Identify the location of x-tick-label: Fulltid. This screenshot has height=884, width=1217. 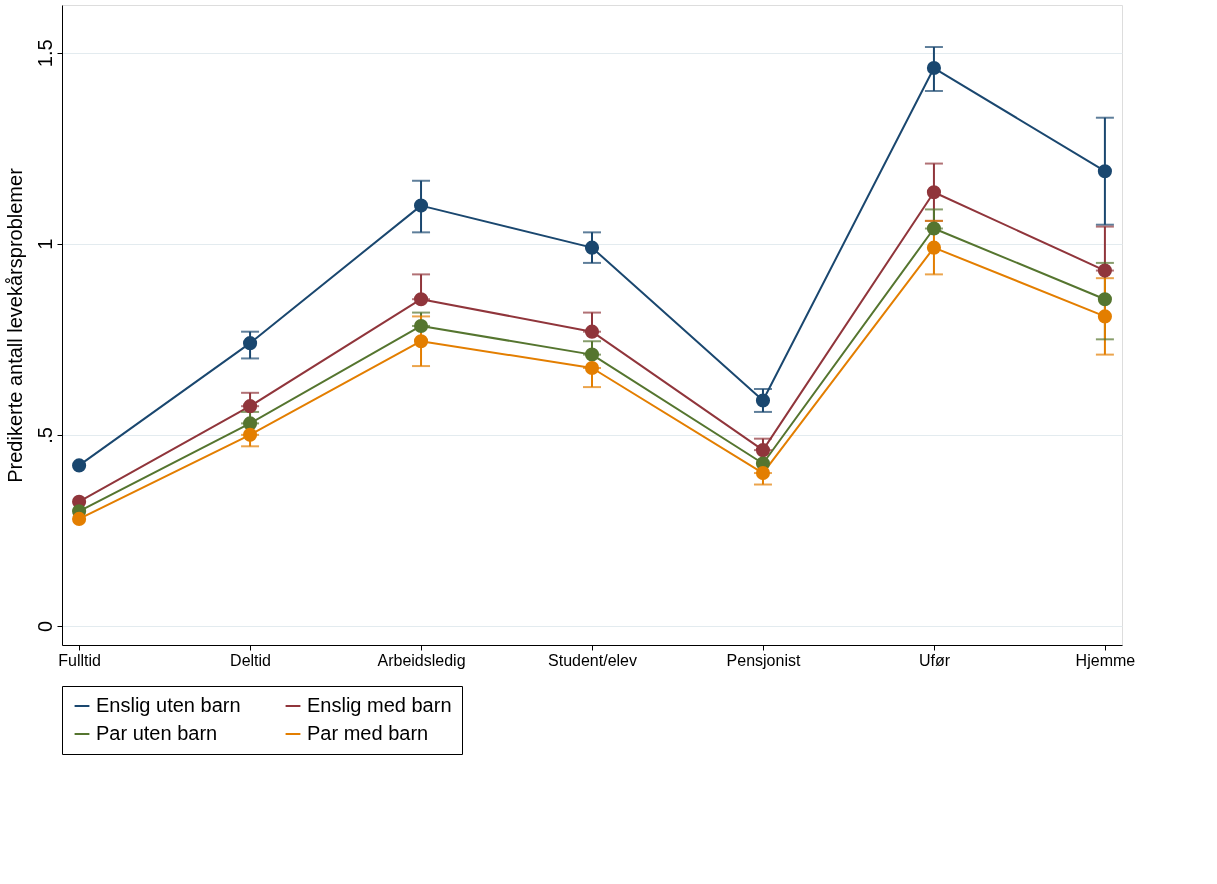
(79, 660).